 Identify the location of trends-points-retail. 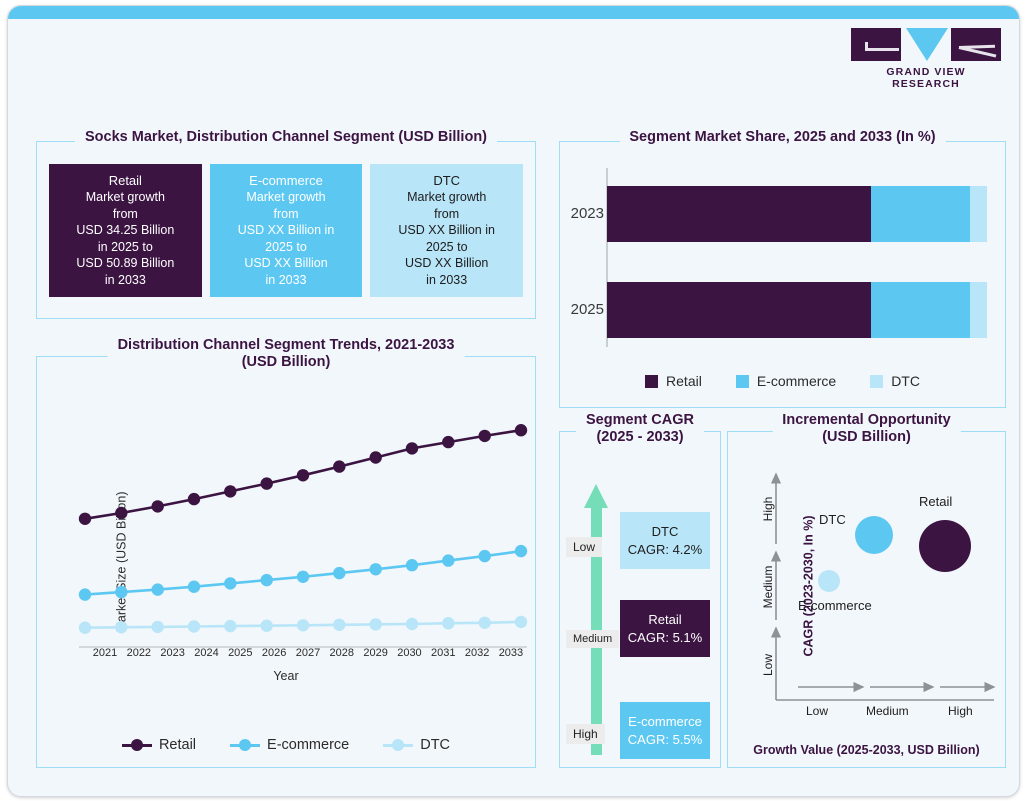
(303, 474).